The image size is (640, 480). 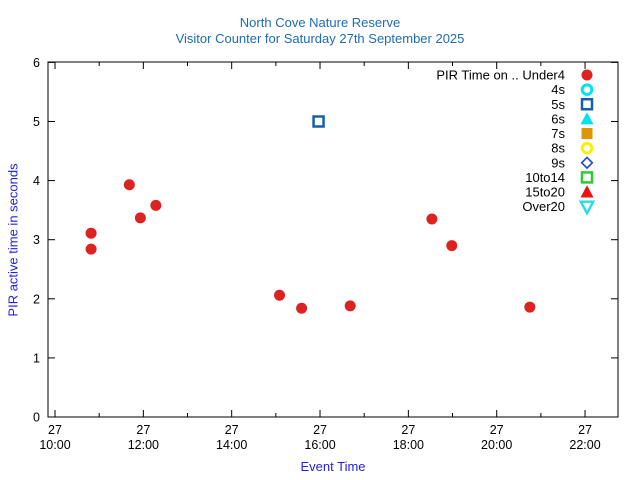 What do you see at coordinates (587, 148) in the screenshot?
I see `legend-marker-8s` at bounding box center [587, 148].